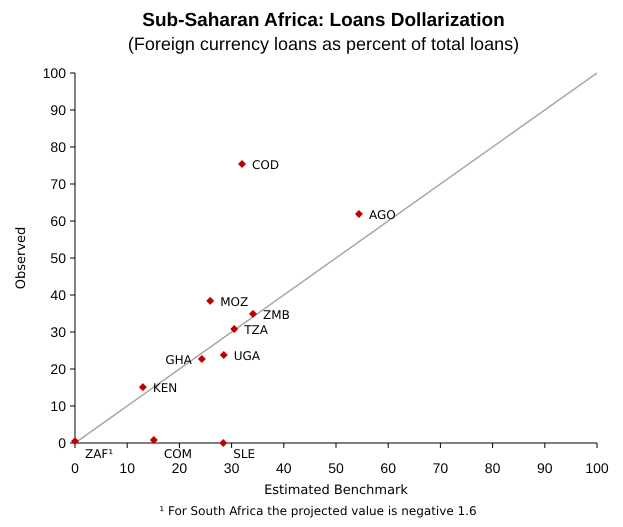 Image resolution: width=623 pixels, height=527 pixels. I want to click on annotation: TZA, so click(256, 330).